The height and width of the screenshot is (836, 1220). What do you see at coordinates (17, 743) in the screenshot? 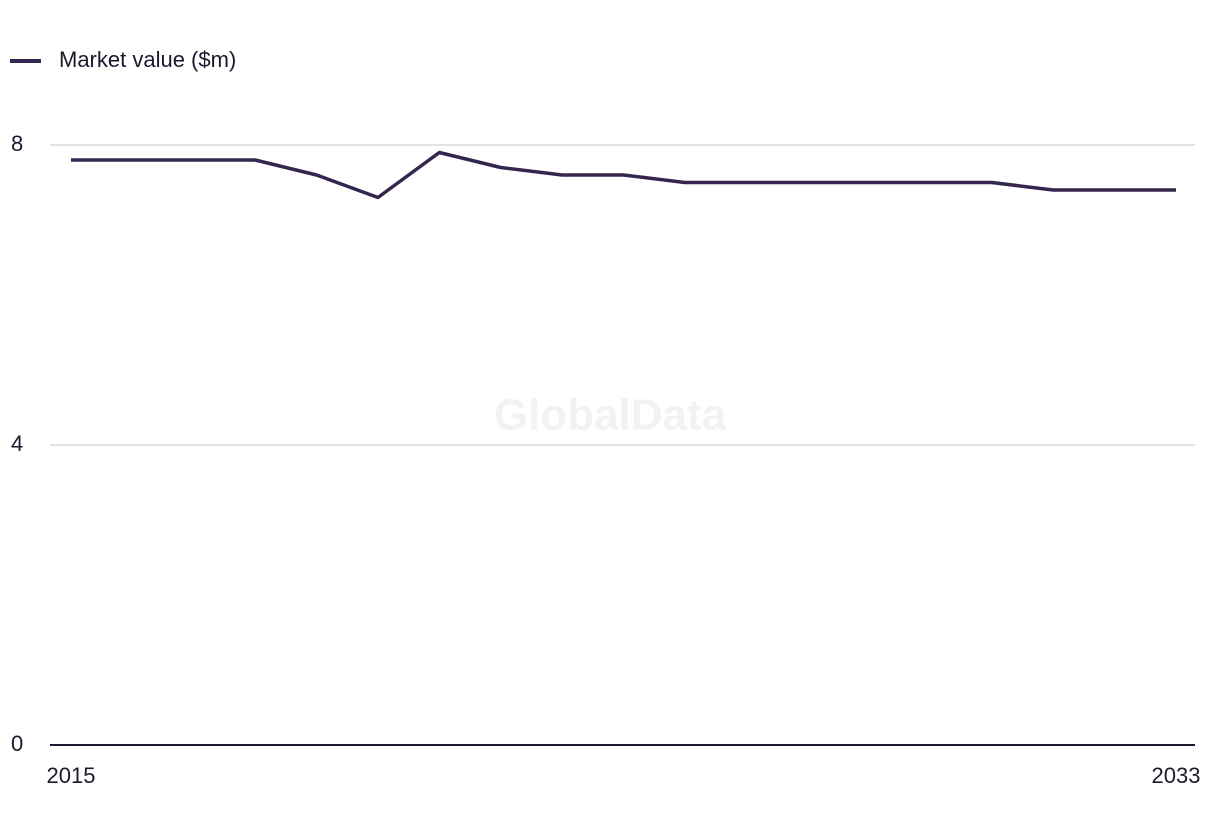
I see `y-tick-label: 0` at bounding box center [17, 743].